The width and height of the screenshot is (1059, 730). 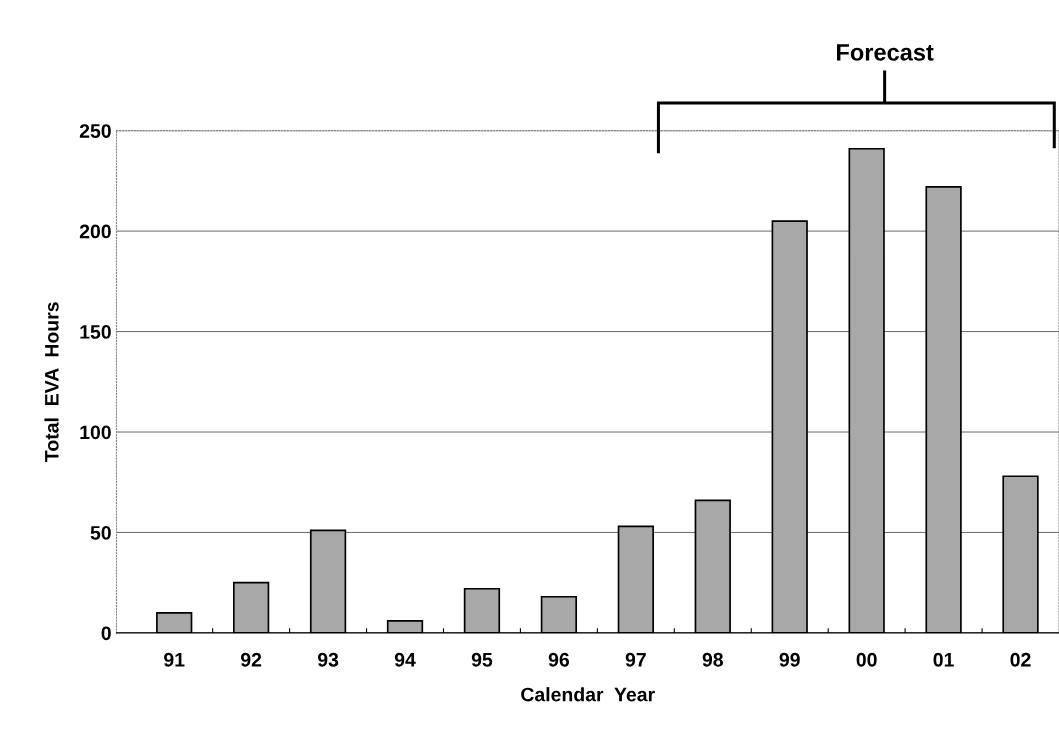 What do you see at coordinates (558, 659) in the screenshot?
I see `x-tick-label: 96` at bounding box center [558, 659].